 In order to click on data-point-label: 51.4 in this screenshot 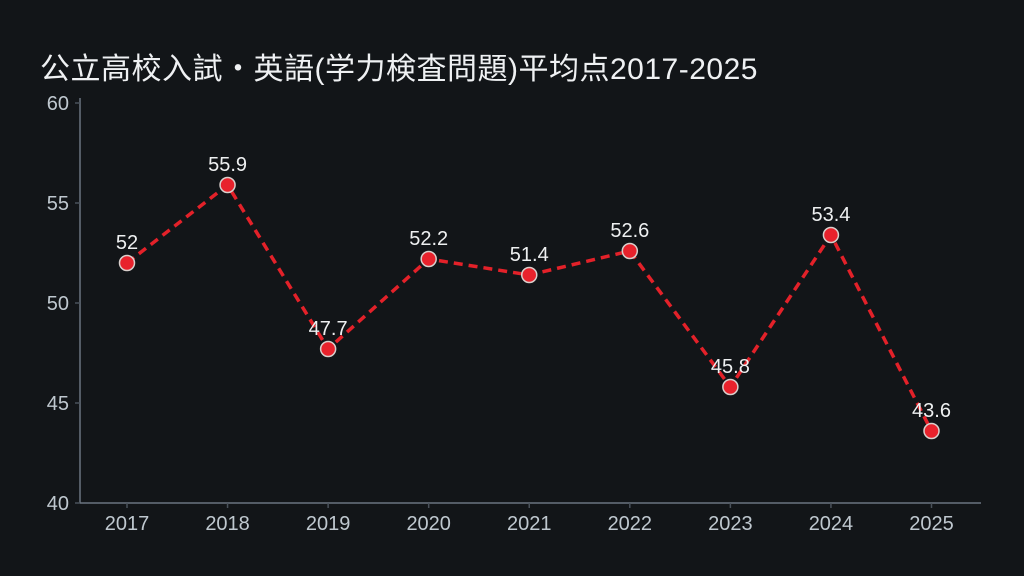, I will do `click(529, 255)`.